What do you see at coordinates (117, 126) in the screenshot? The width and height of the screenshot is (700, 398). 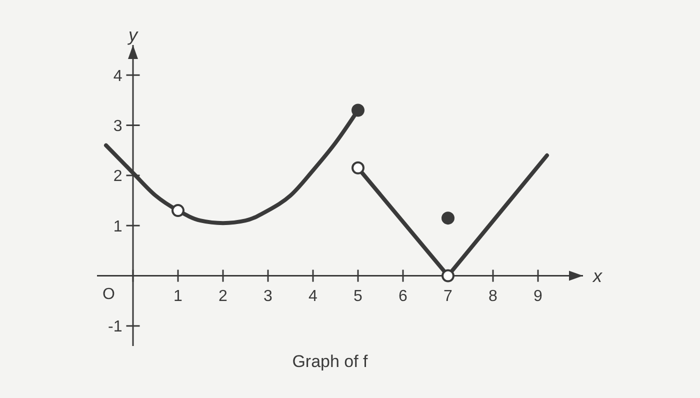 I see `y-tick-label: 3` at bounding box center [117, 126].